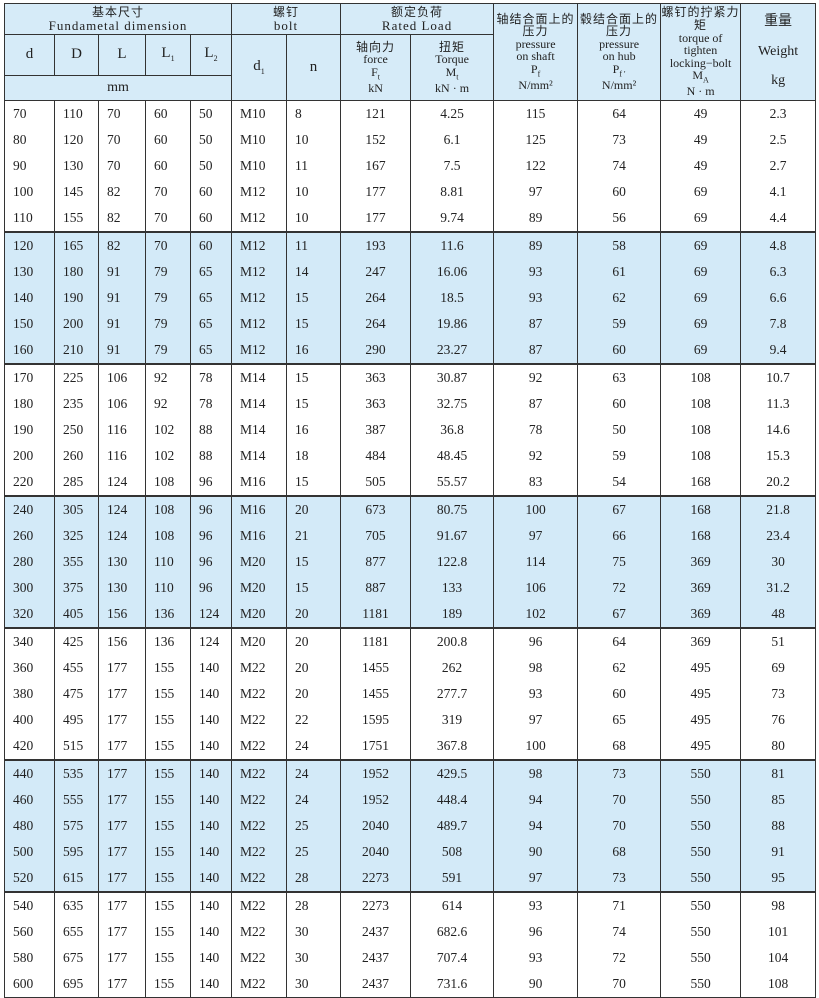 This screenshot has width=819, height=998. What do you see at coordinates (778, 404) in the screenshot?
I see `cell-weight: 11.3` at bounding box center [778, 404].